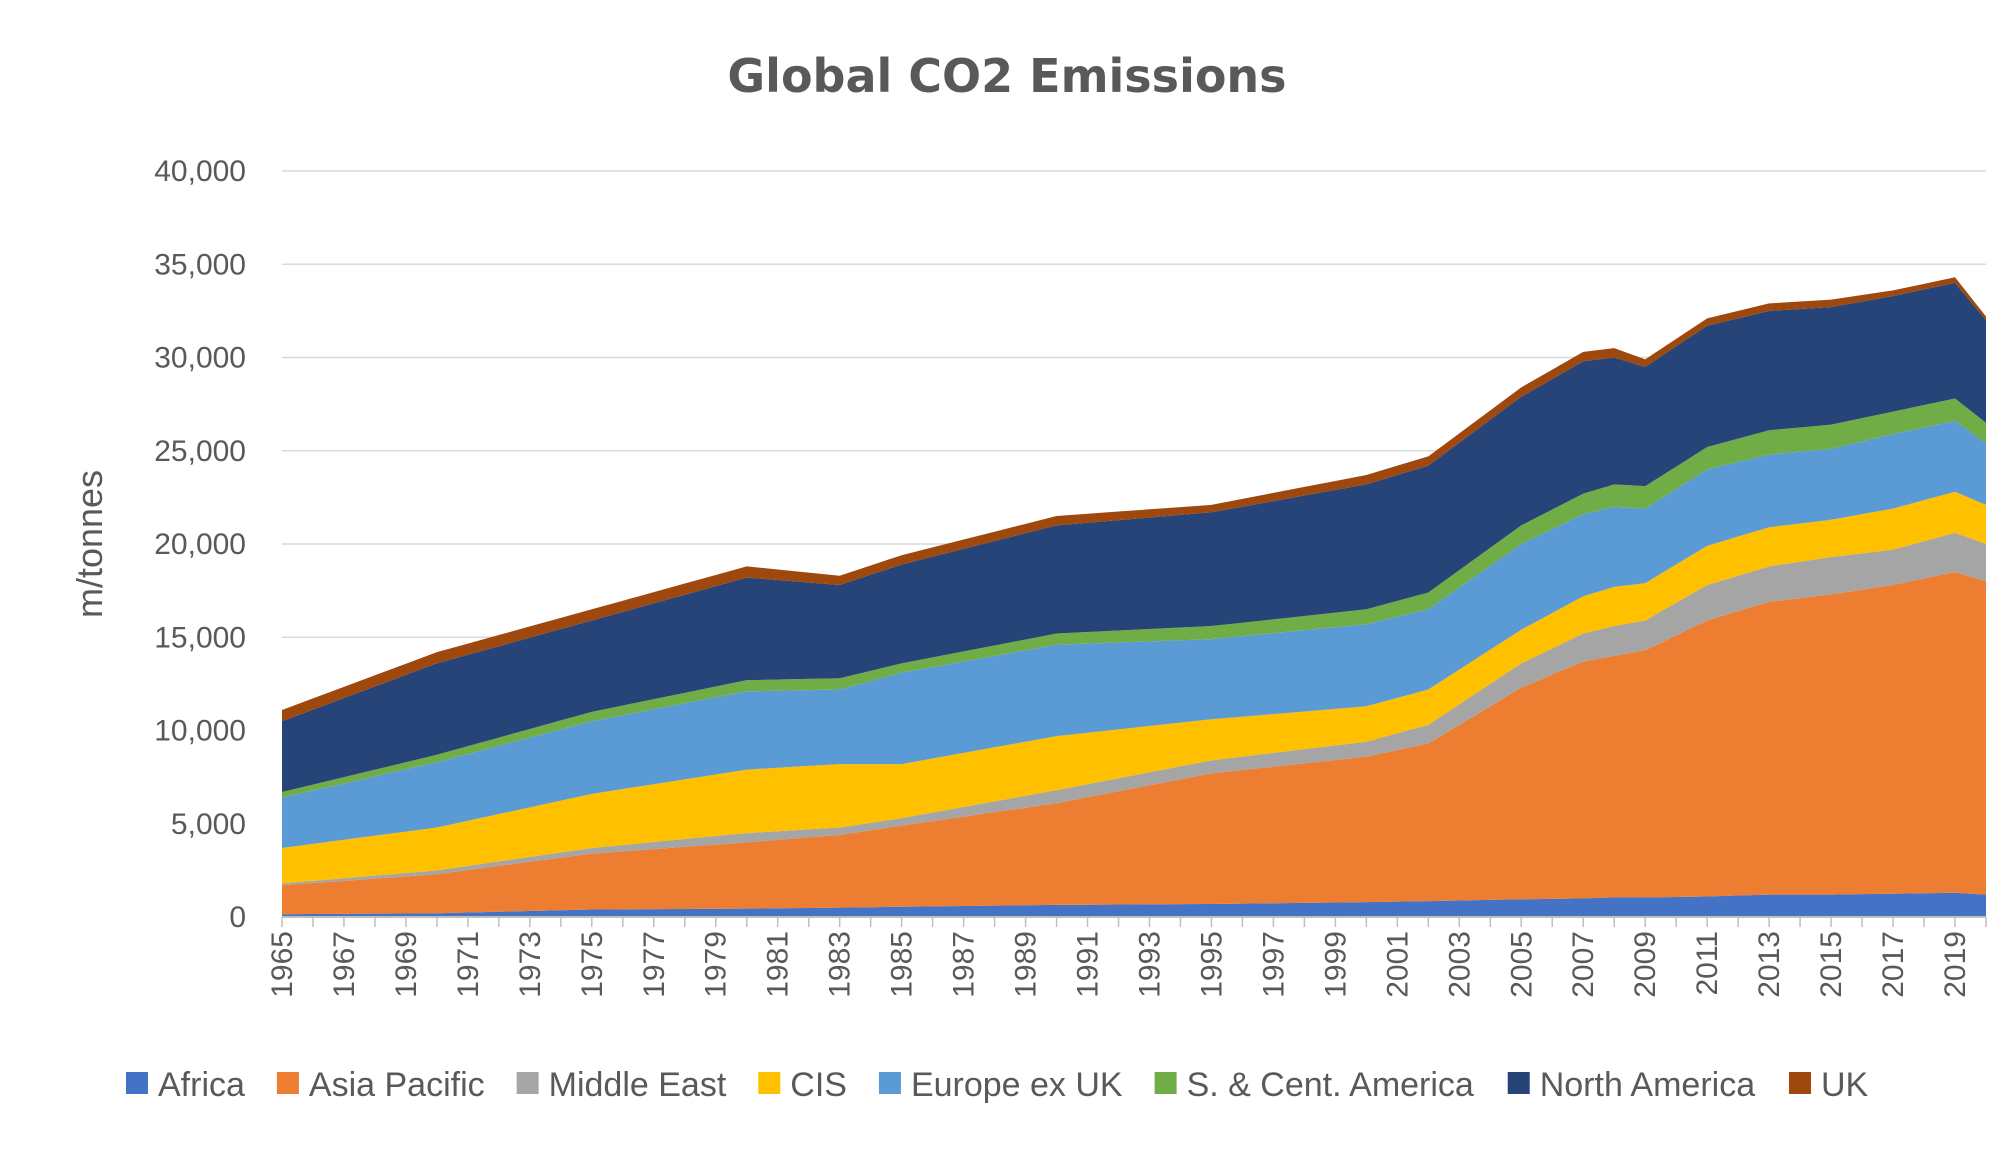  I want to click on x-tick-label: 2003, so click(1459, 964).